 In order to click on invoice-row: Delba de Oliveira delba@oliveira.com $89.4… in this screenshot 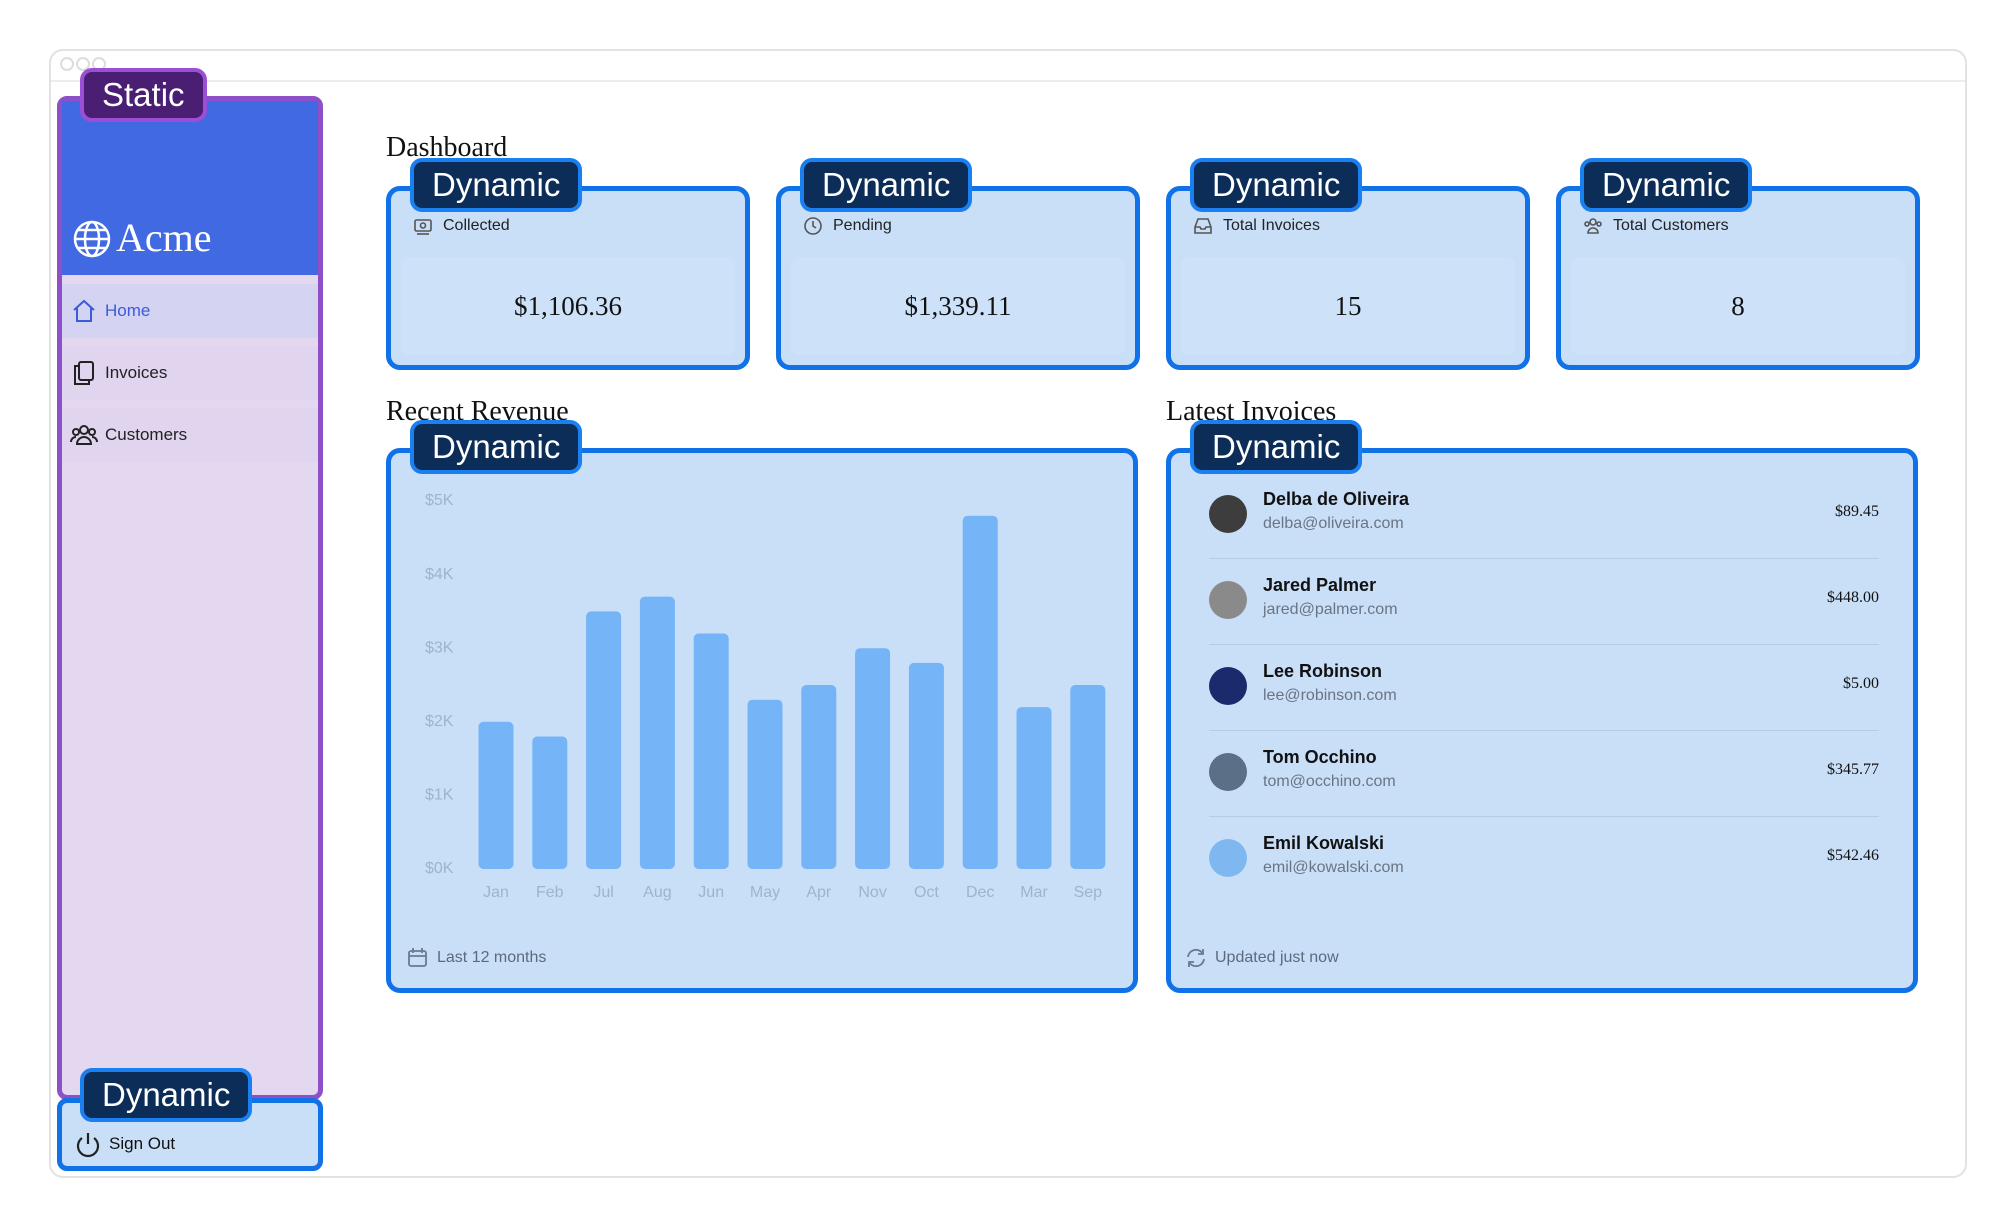, I will do `click(1544, 516)`.